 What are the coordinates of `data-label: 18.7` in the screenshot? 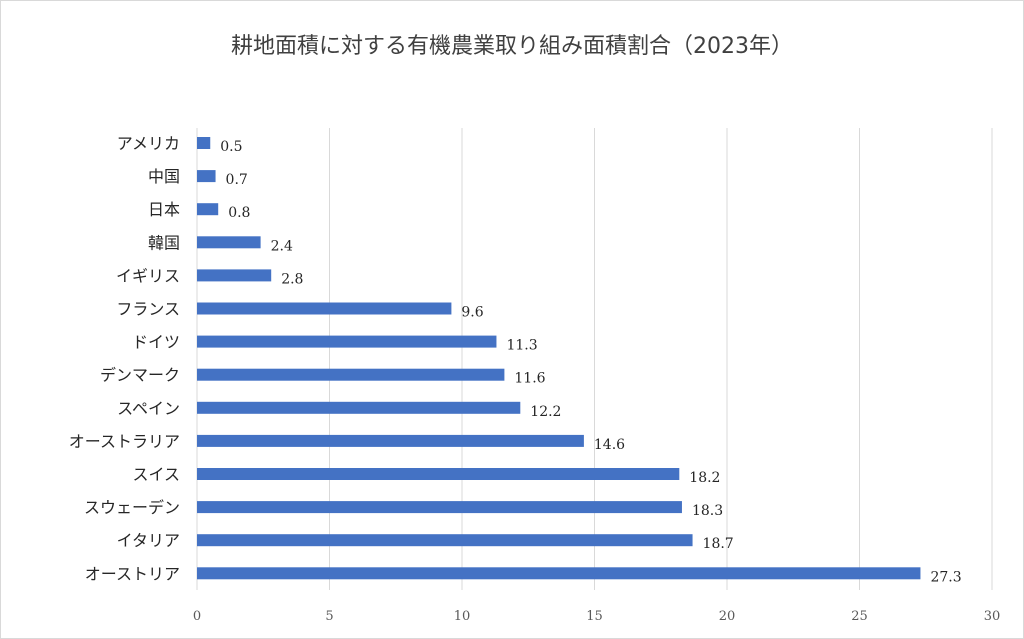 It's located at (718, 544).